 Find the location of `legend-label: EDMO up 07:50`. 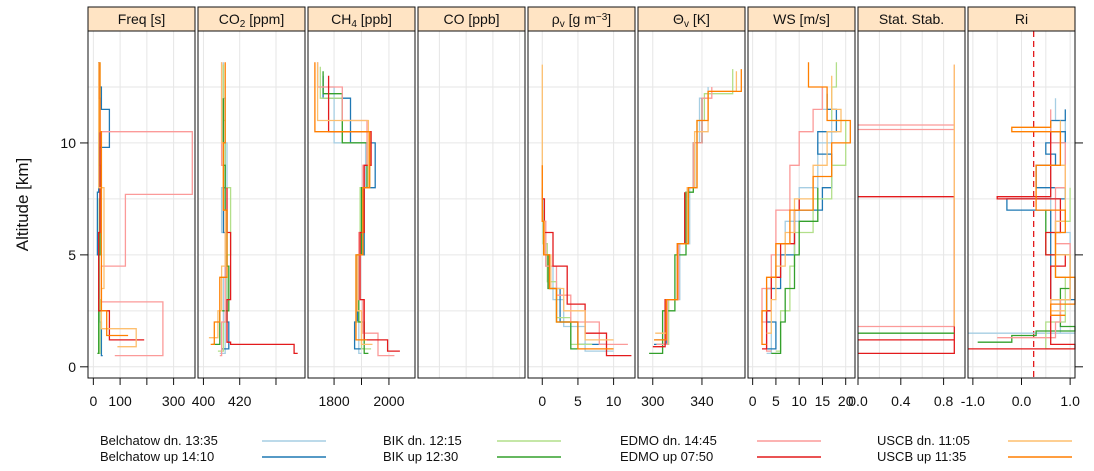

legend-label: EDMO up 07:50 is located at coordinates (666, 456).